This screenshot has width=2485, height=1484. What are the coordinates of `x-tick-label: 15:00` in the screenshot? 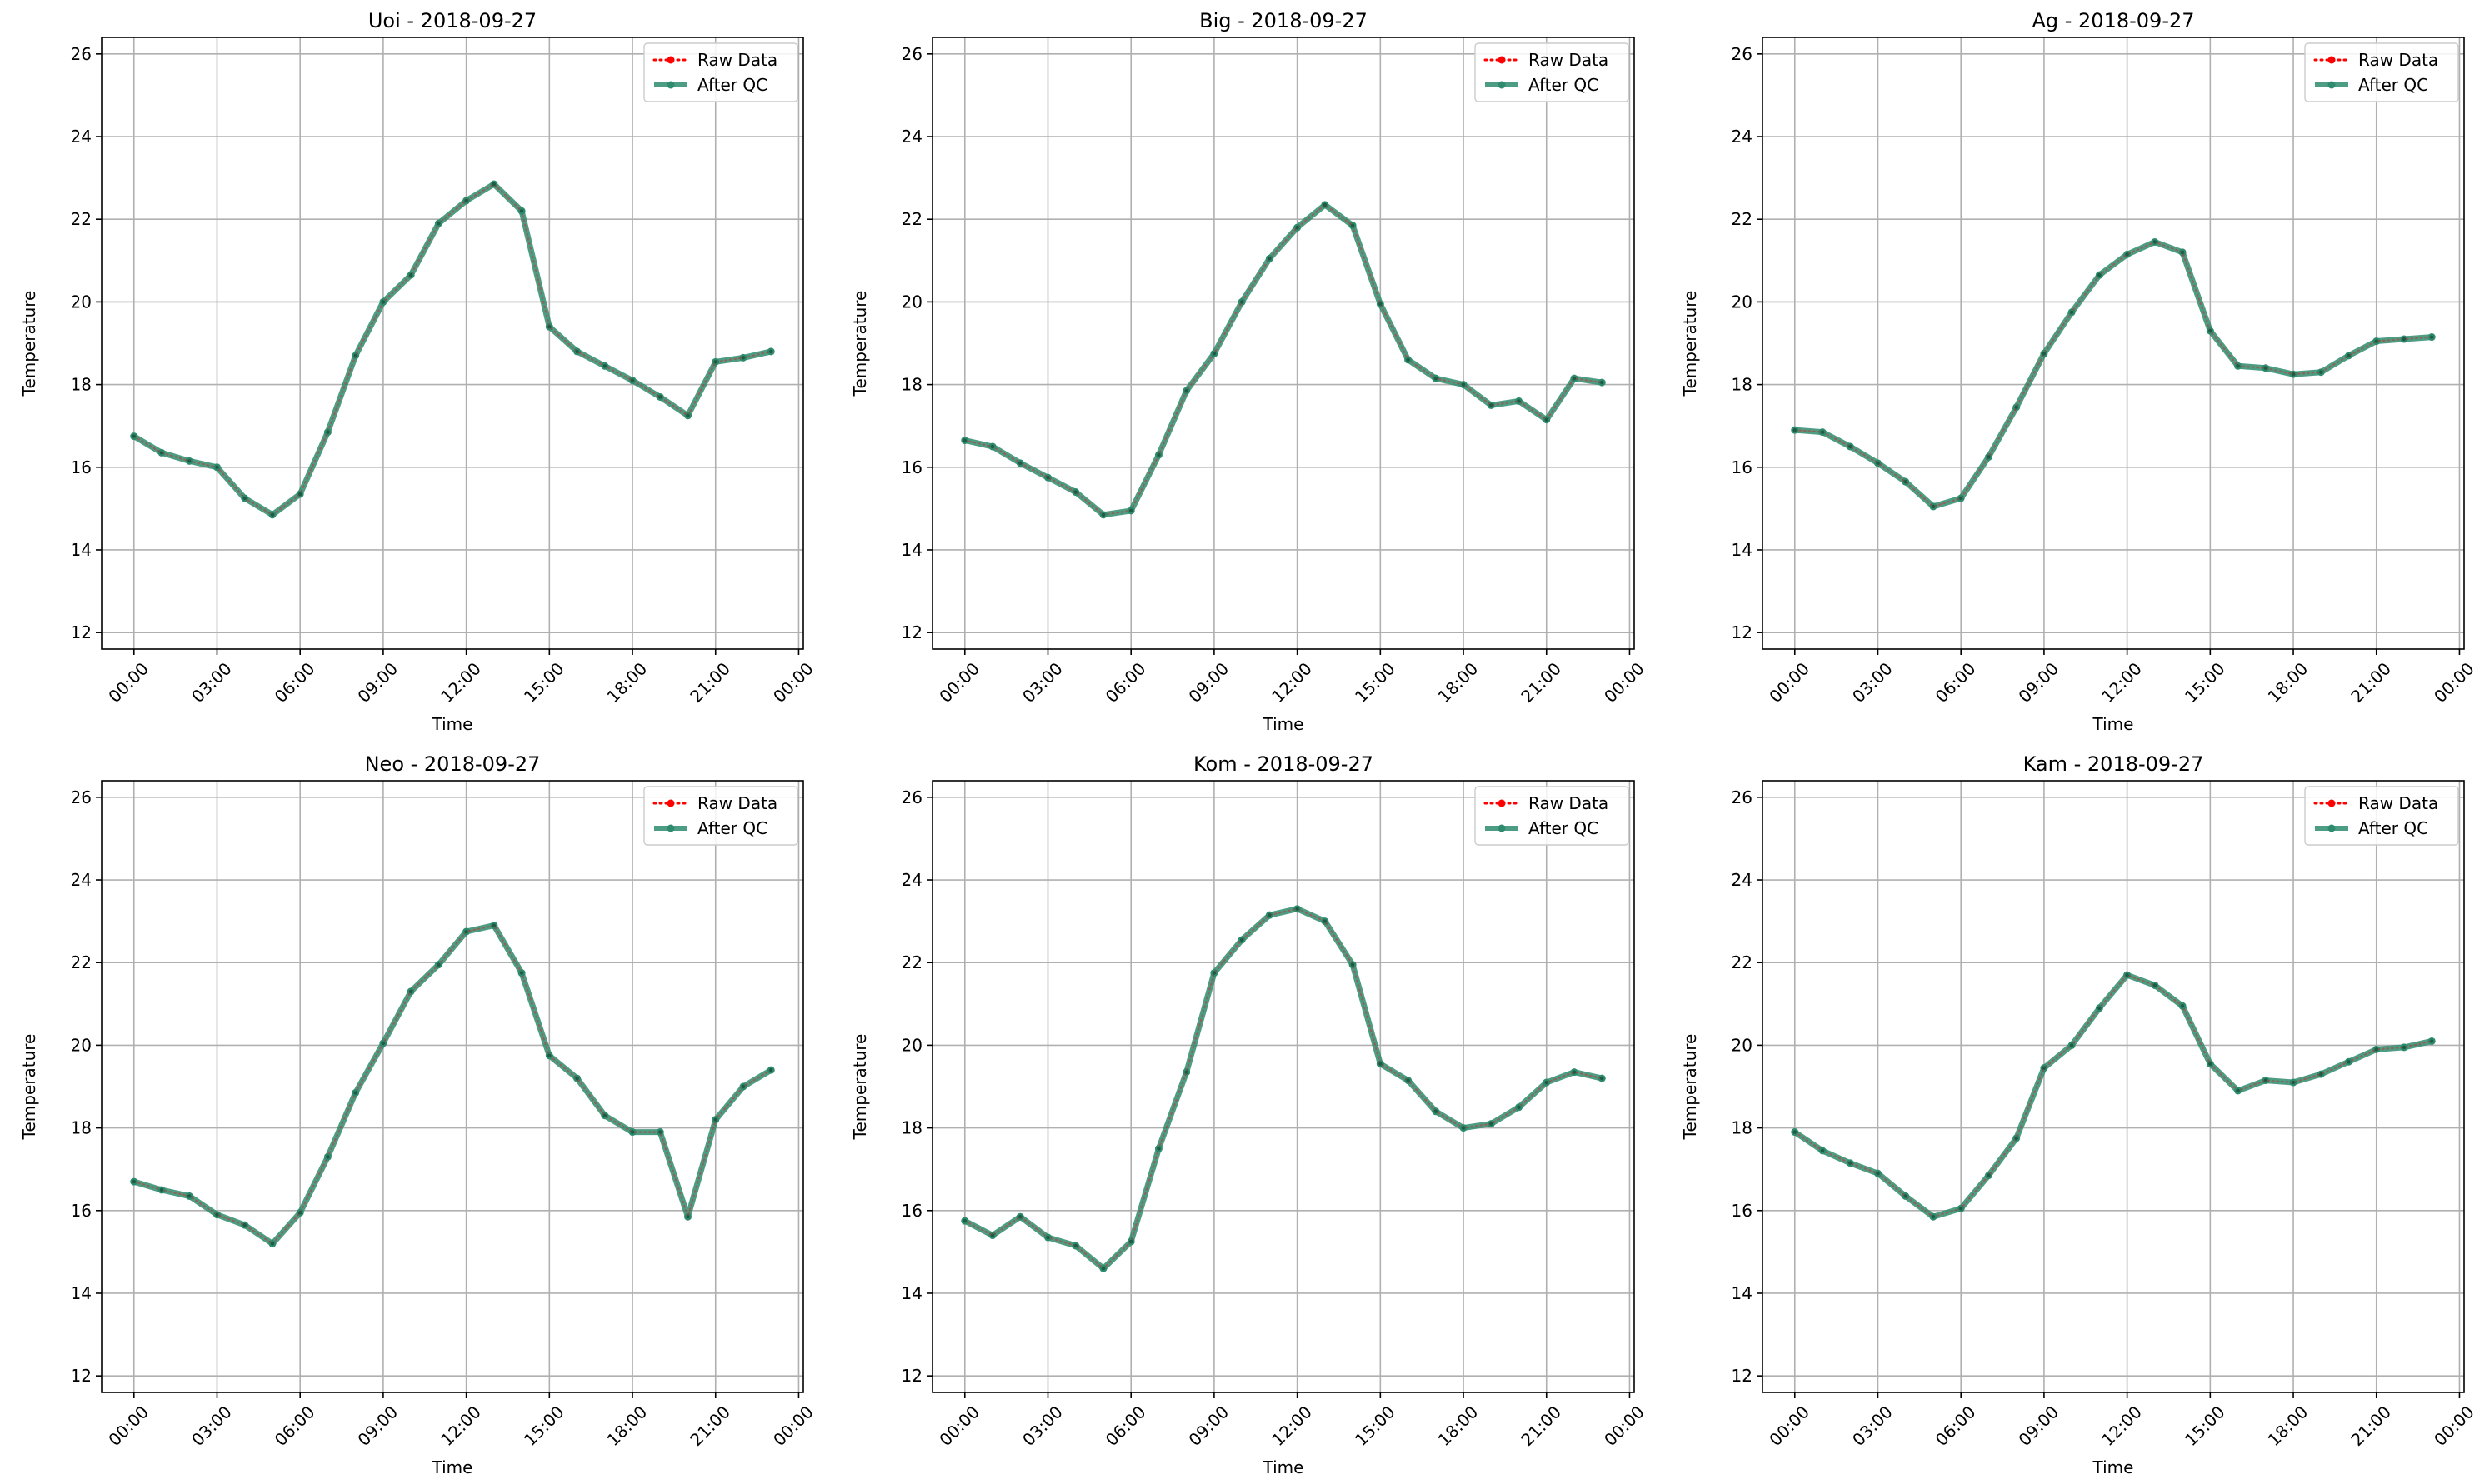 It's located at (2205, 682).